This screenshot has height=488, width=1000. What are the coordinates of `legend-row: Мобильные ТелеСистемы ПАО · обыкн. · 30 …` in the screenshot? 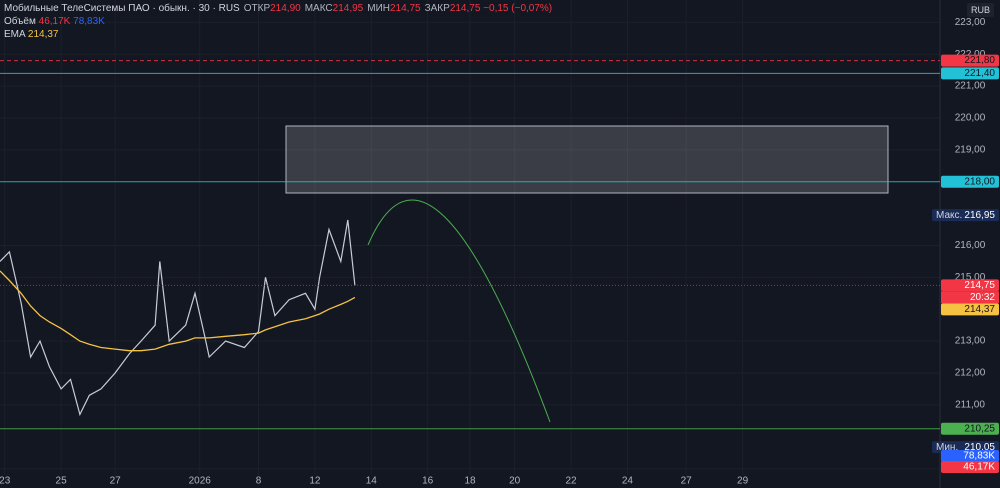 It's located at (278, 8).